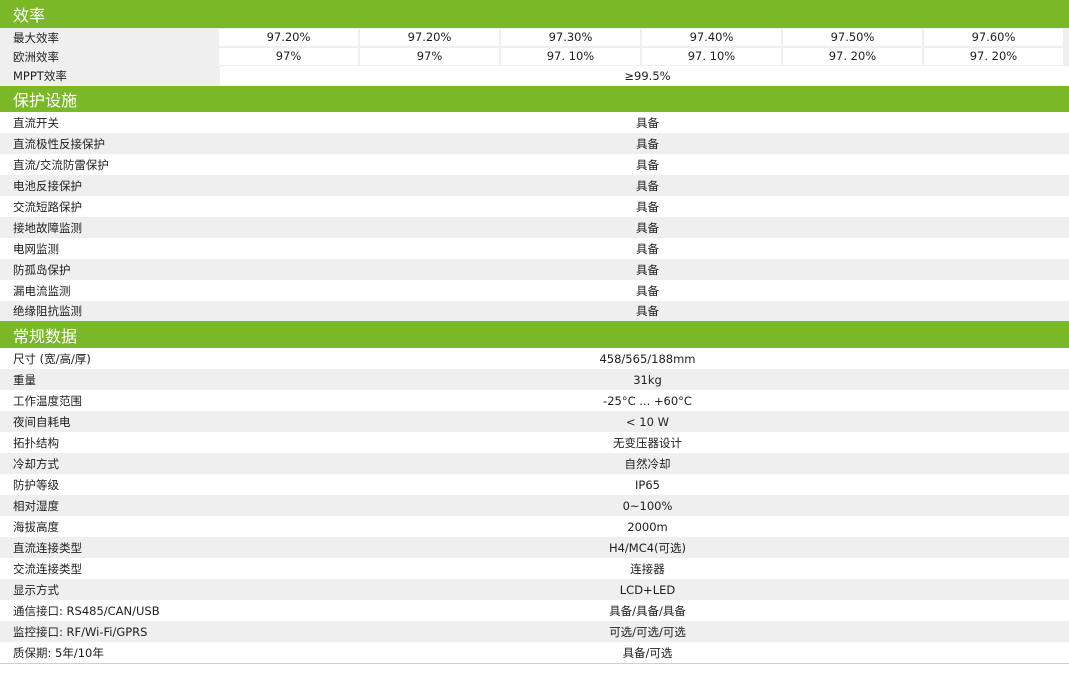 Image resolution: width=1069 pixels, height=673 pixels. Describe the element at coordinates (534, 484) in the screenshot. I see `table-row: 防护等级 IP65` at that location.